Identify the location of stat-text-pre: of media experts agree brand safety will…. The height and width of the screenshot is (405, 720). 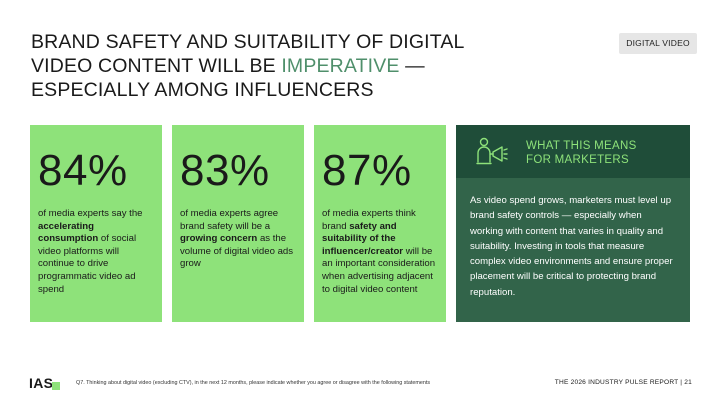
(229, 220).